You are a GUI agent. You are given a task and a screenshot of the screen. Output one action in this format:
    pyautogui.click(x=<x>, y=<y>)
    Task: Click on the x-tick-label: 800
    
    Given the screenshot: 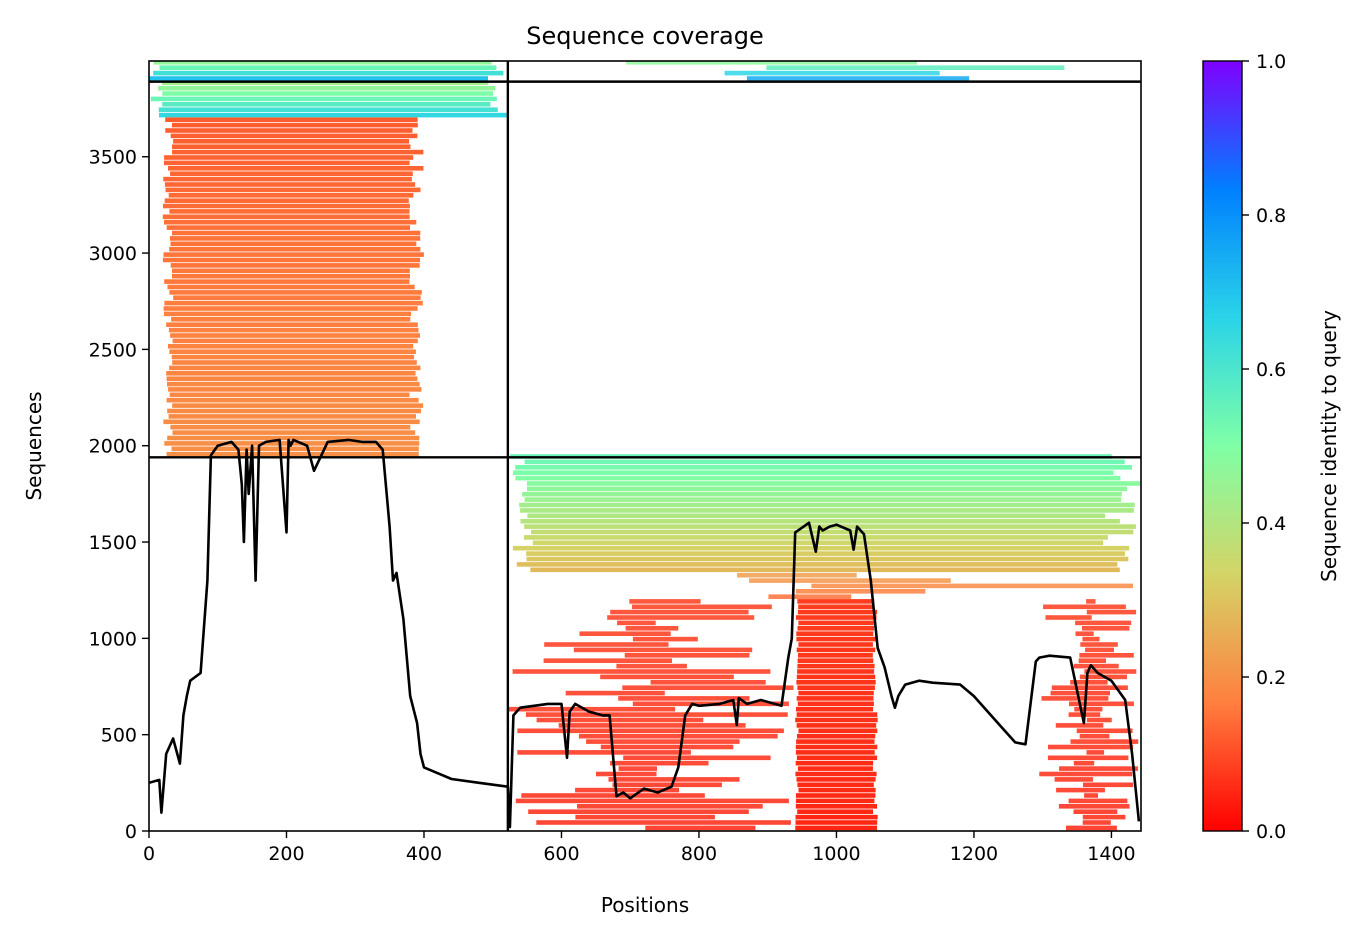 What is the action you would take?
    pyautogui.click(x=699, y=854)
    